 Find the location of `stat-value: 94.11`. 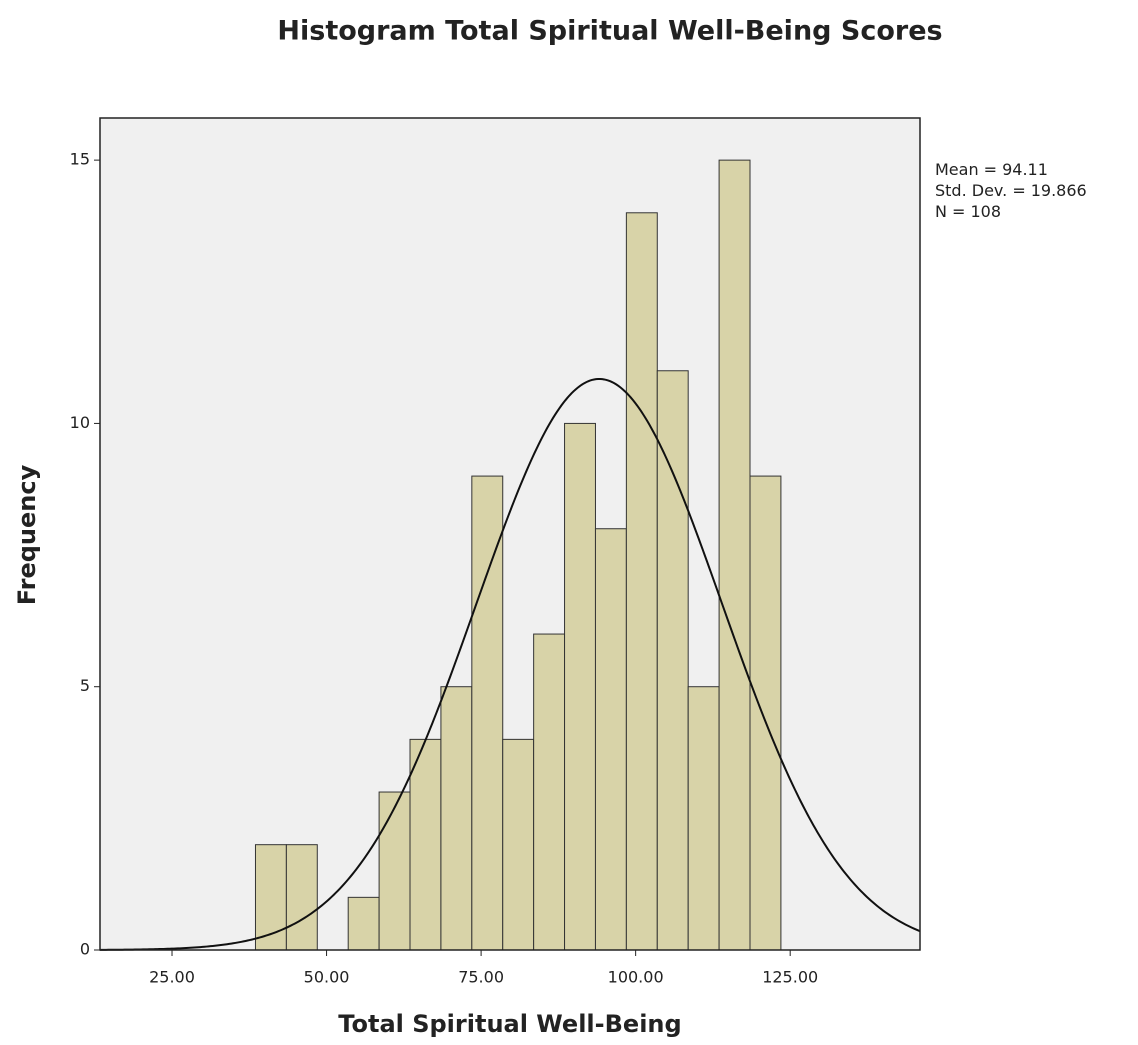

stat-value: 94.11 is located at coordinates (1025, 169).